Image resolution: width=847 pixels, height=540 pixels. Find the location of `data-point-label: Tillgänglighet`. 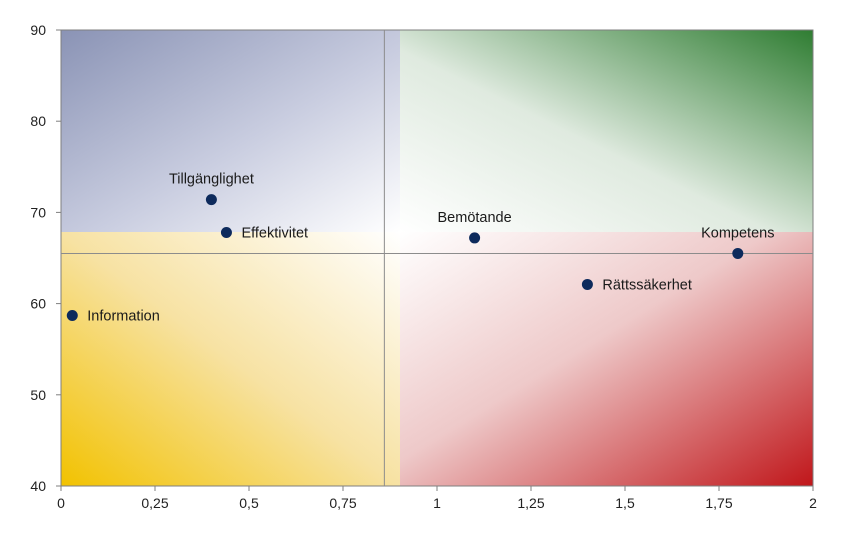

data-point-label: Tillgänglighet is located at coordinates (211, 180).